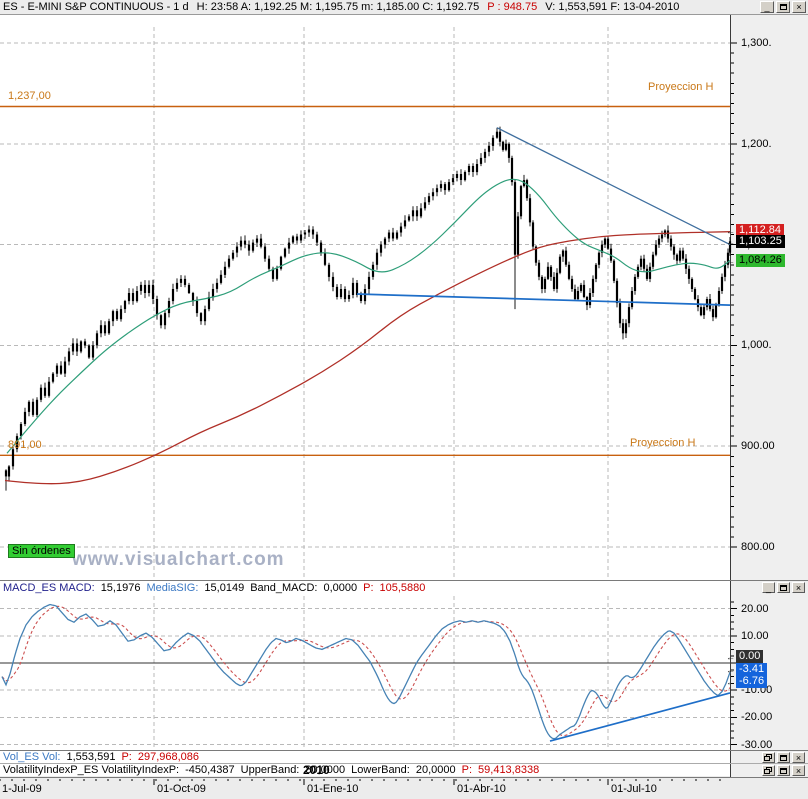 Image resolution: width=808 pixels, height=799 pixels. I want to click on price-macd-separator, so click(404, 580).